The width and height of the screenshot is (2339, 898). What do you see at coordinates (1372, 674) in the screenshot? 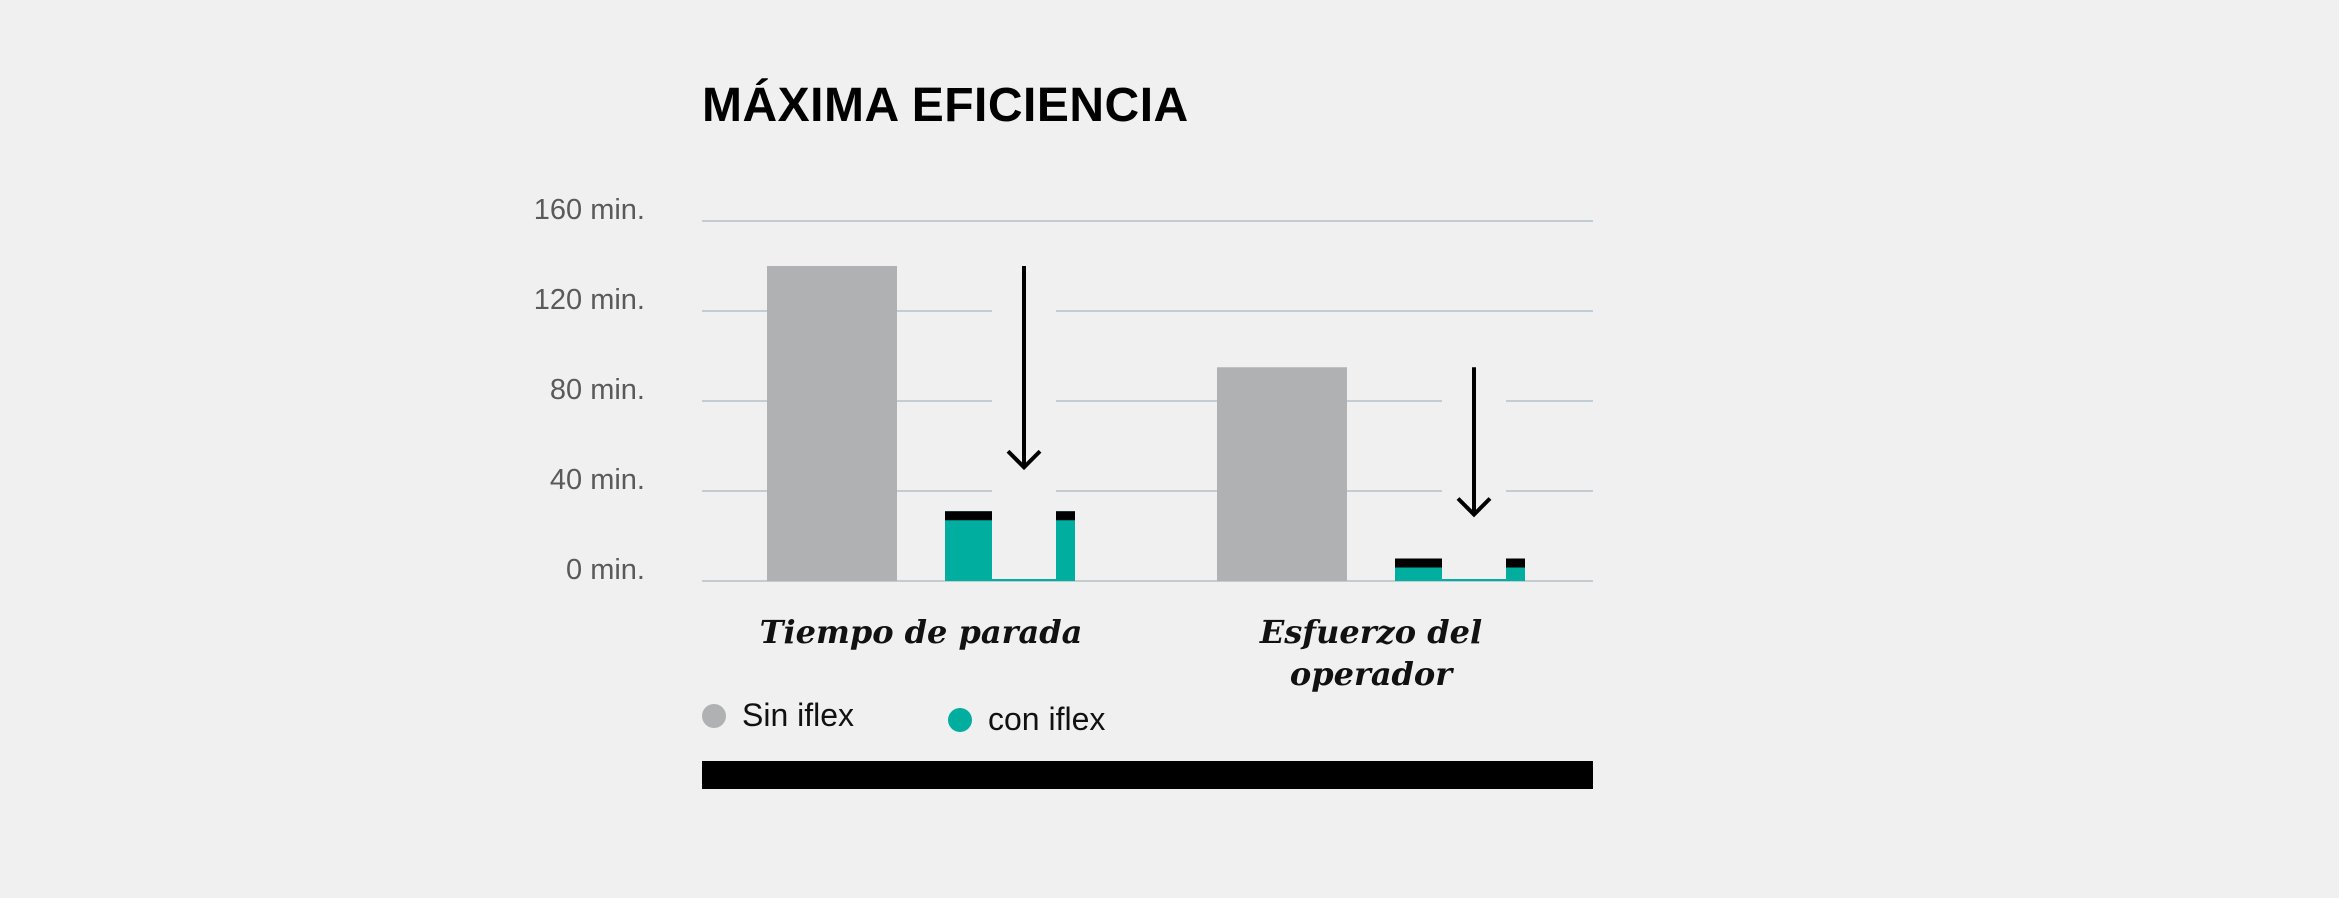
I see `x-category-label: operador` at bounding box center [1372, 674].